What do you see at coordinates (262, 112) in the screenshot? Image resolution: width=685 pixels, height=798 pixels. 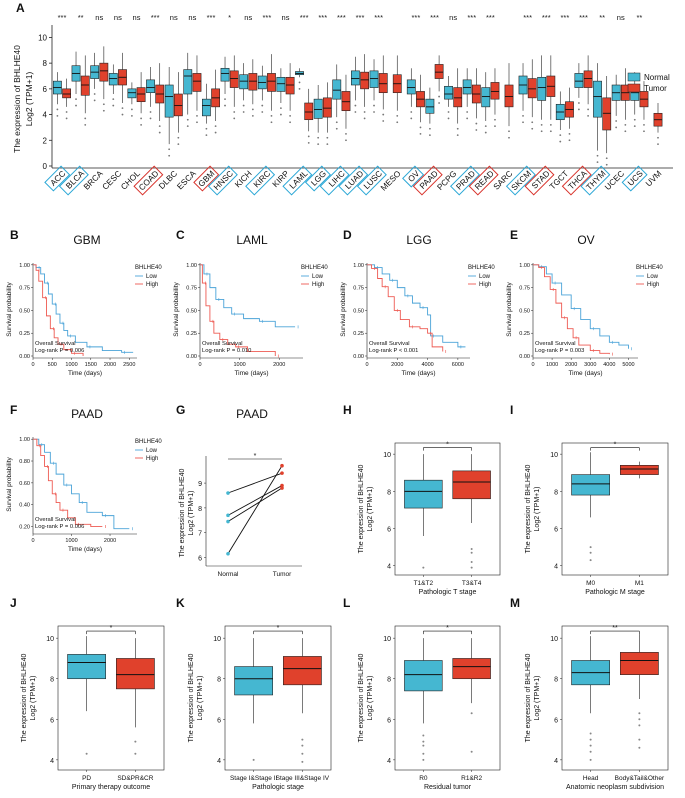 I see `box-normal-kirc-outlier` at bounding box center [262, 112].